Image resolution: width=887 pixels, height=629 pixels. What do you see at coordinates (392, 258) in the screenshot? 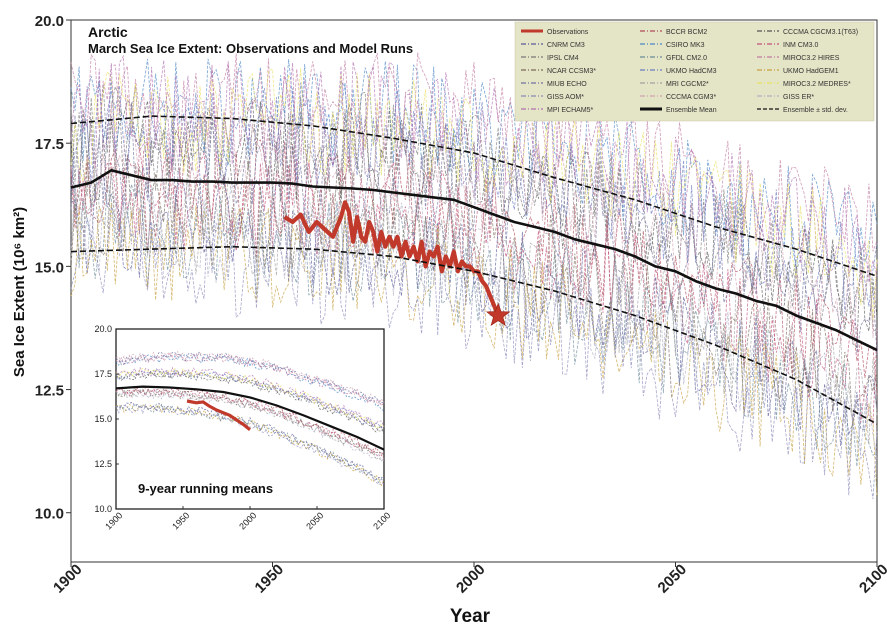
I see `series-line-observations` at bounding box center [392, 258].